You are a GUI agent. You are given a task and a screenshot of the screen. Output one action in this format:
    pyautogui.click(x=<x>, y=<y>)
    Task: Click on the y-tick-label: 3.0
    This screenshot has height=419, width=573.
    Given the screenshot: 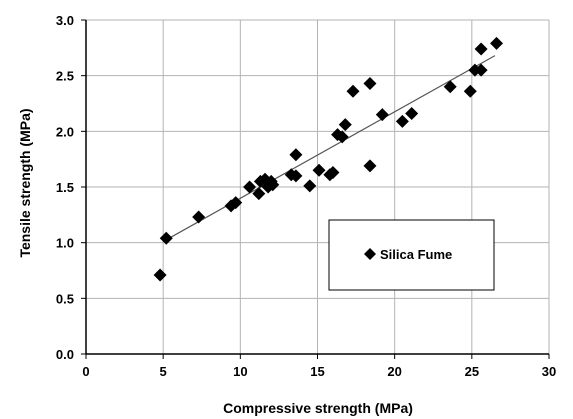 What is the action you would take?
    pyautogui.click(x=65, y=20)
    